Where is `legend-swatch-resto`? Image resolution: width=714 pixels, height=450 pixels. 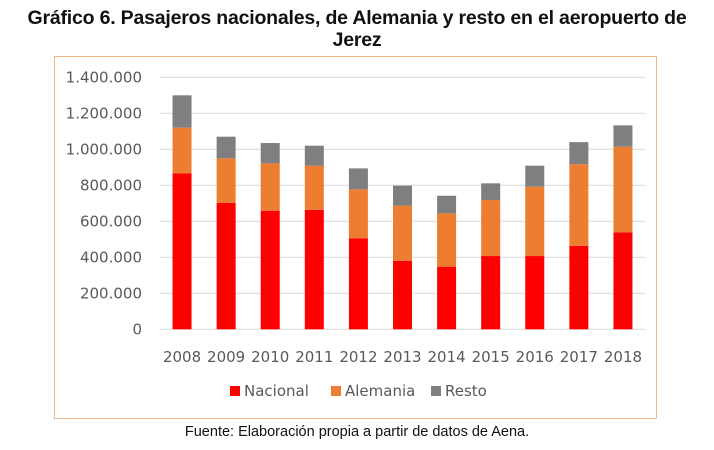
legend-swatch-resto is located at coordinates (436, 391).